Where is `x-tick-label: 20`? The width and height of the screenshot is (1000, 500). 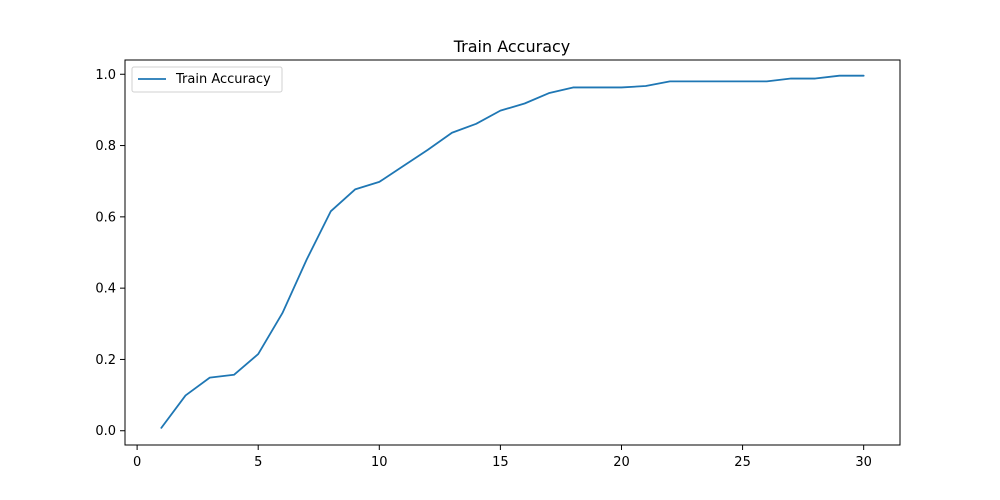 x-tick-label: 20 is located at coordinates (621, 462).